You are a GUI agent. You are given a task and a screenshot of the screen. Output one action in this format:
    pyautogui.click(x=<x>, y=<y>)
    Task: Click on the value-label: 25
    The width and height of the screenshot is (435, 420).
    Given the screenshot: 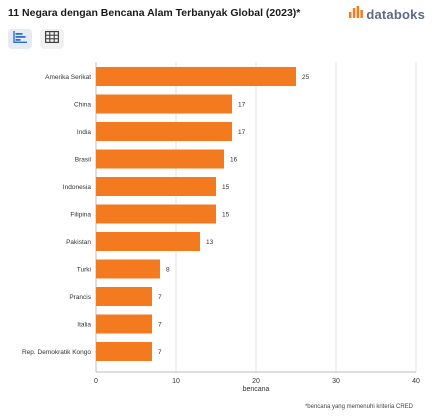 What is the action you would take?
    pyautogui.click(x=306, y=77)
    